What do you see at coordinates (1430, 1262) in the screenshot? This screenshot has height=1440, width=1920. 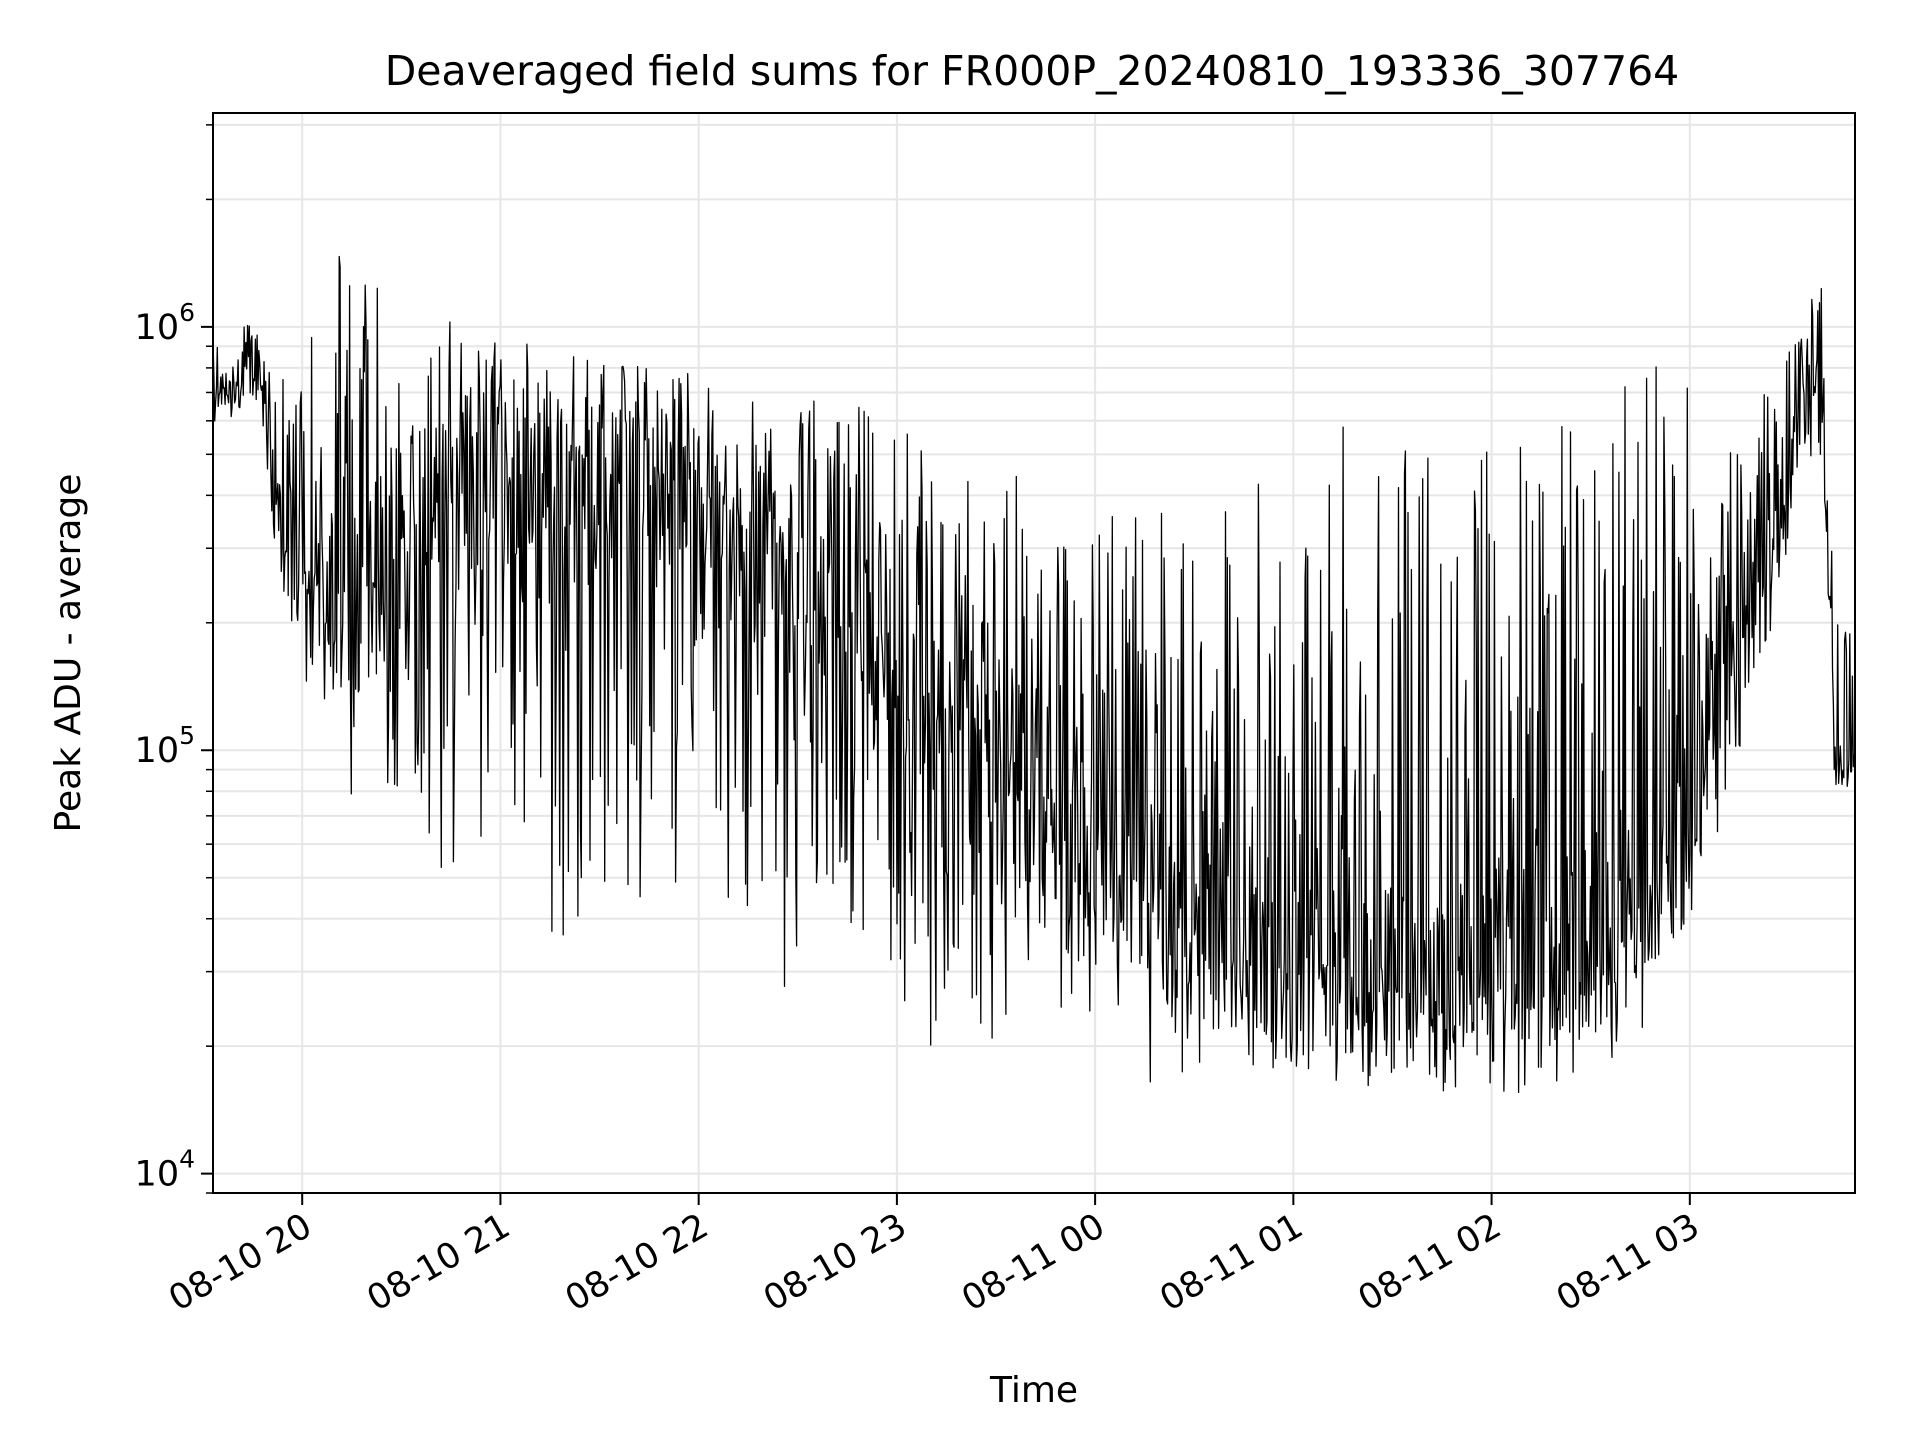 I see `x-tick-label: 08-11 02` at bounding box center [1430, 1262].